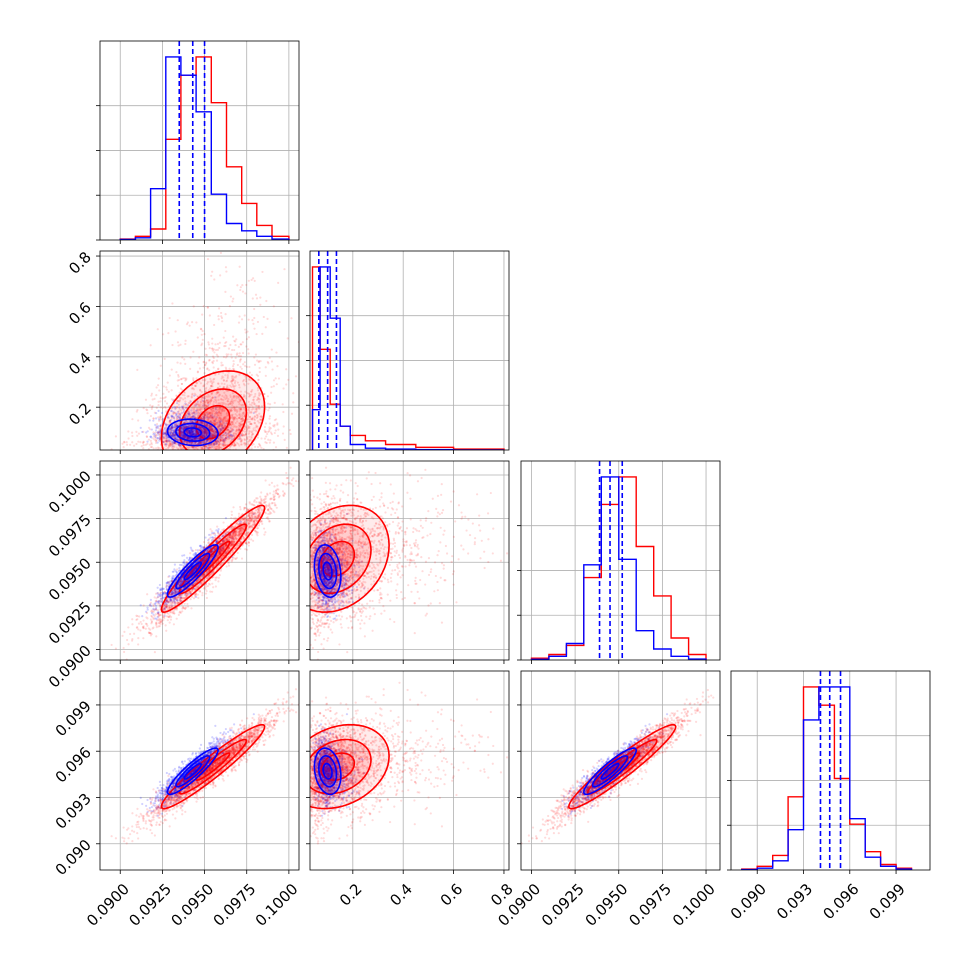  What do you see at coordinates (199, 140) in the screenshot?
I see `panel-frame` at bounding box center [199, 140].